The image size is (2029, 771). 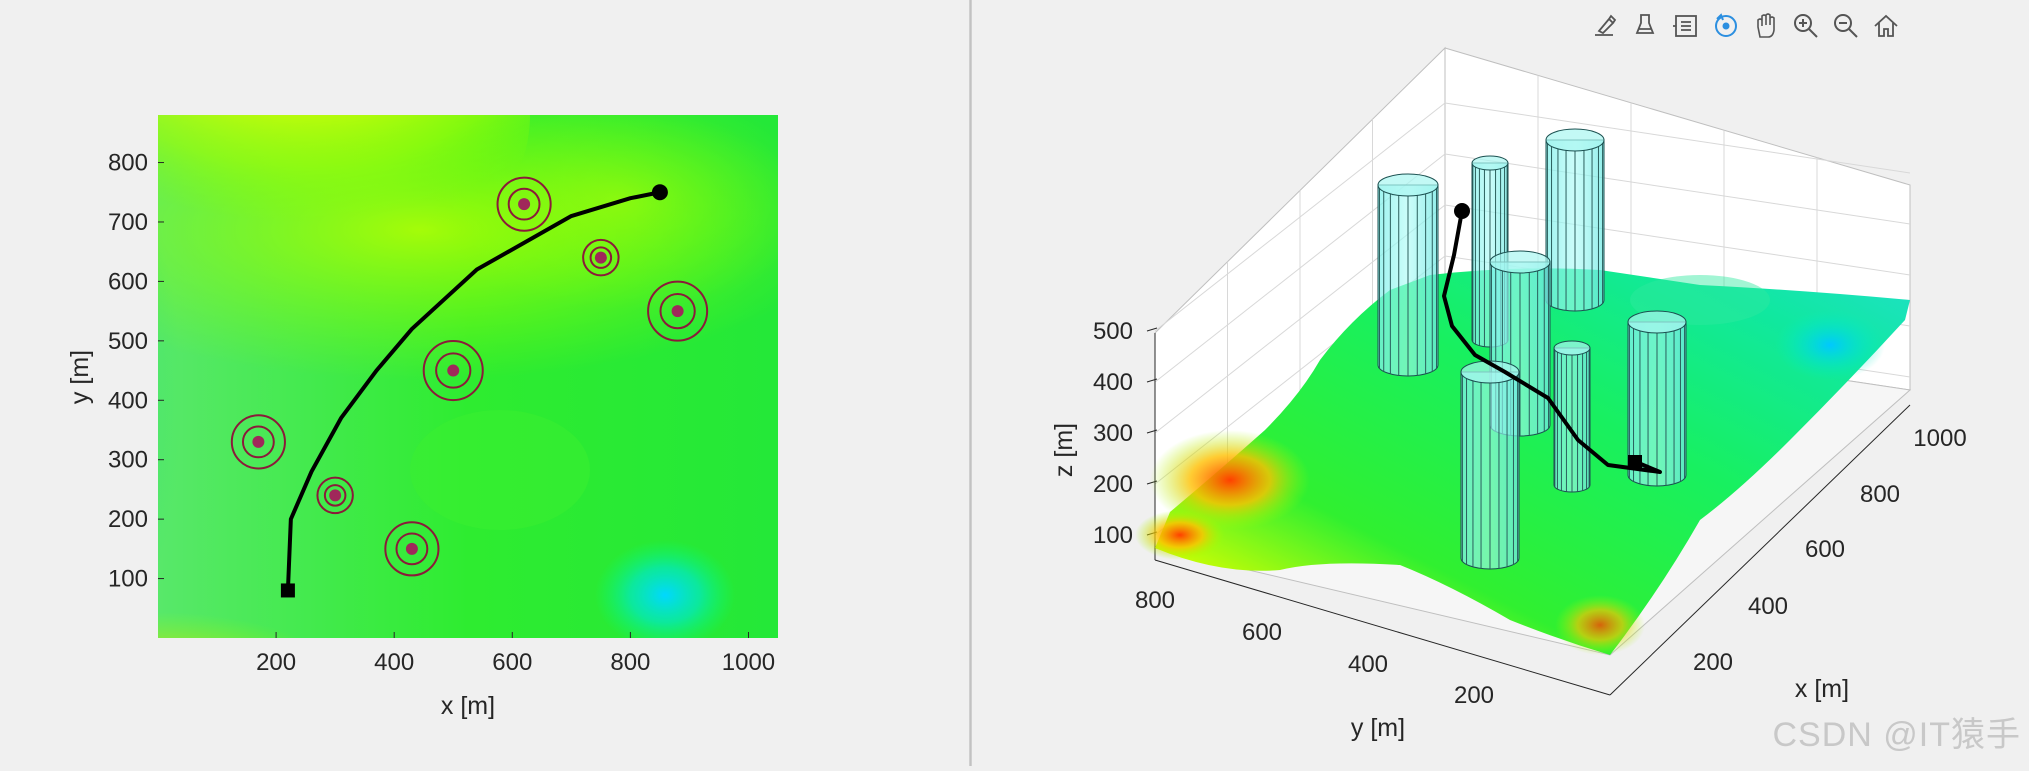 What do you see at coordinates (1686, 26) in the screenshot?
I see `legend-button` at bounding box center [1686, 26].